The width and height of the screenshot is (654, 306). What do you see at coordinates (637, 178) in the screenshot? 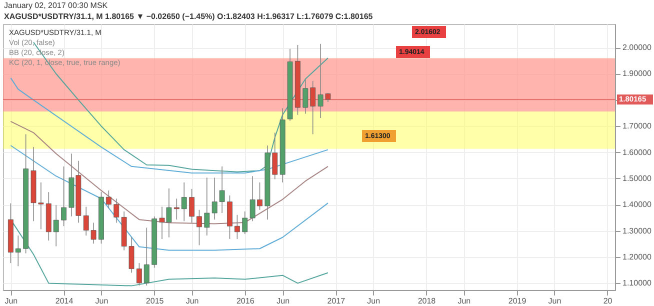
I see `y-tick-label: 1.50000` at bounding box center [637, 178].